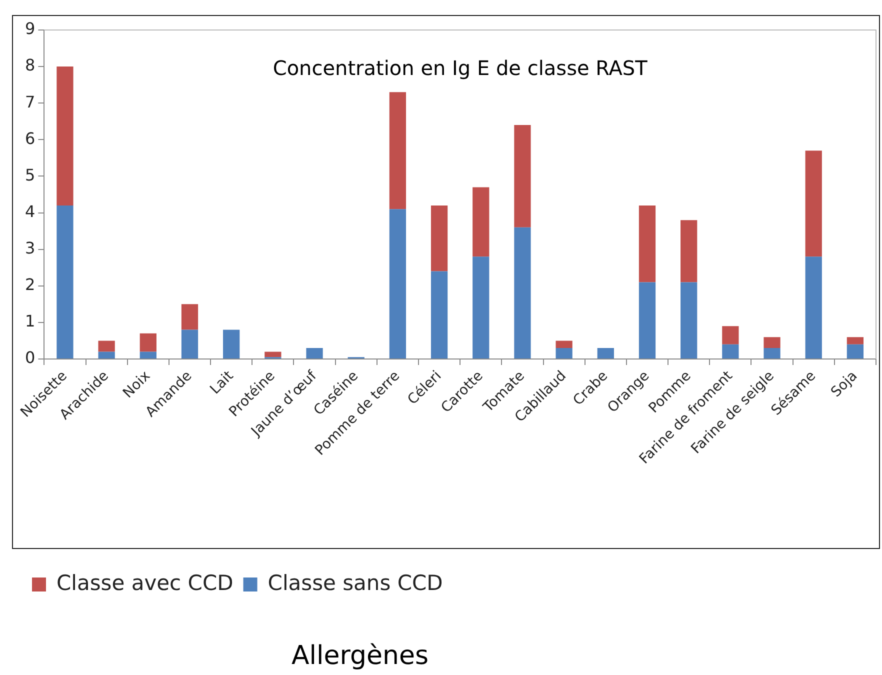  Describe the element at coordinates (30, 358) in the screenshot. I see `y-tick-label: 0` at that location.